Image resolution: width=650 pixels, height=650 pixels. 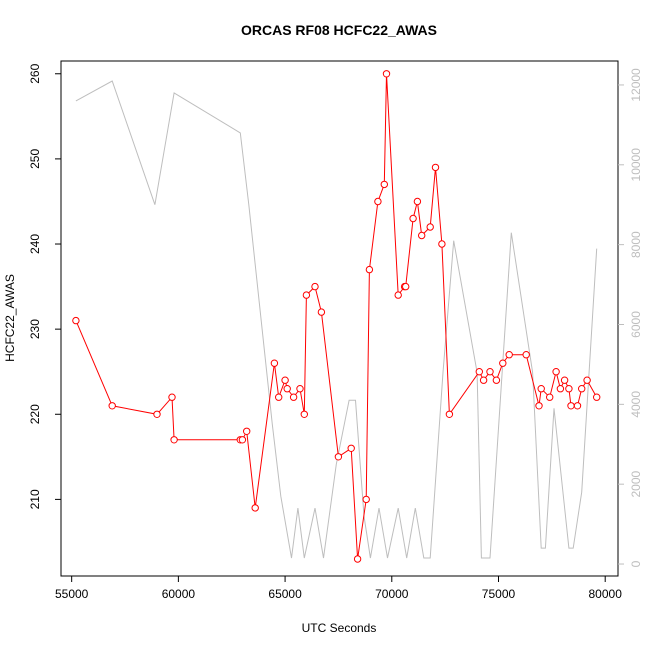 What do you see at coordinates (339, 628) in the screenshot?
I see `x-axis-label: UTC Seconds` at bounding box center [339, 628].